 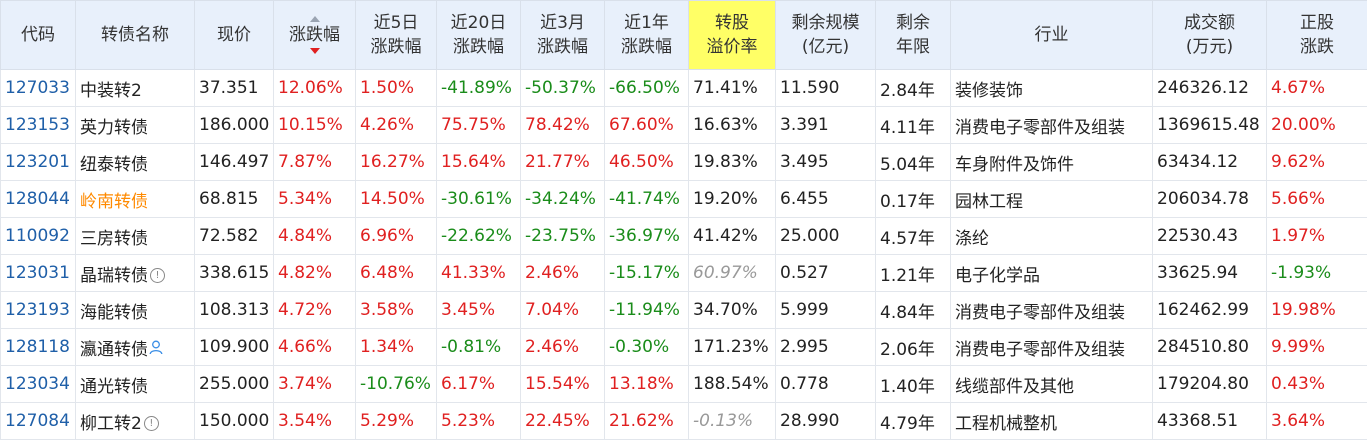 I want to click on header-col-change: 涨跌幅, so click(x=314, y=35).